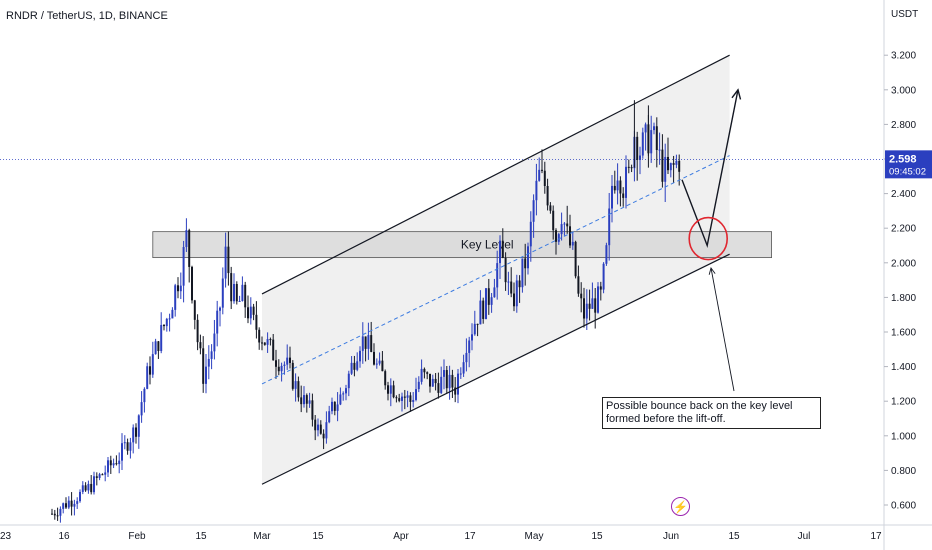 Image resolution: width=932 pixels, height=550 pixels. I want to click on current-price-label: 2.598, so click(903, 159).